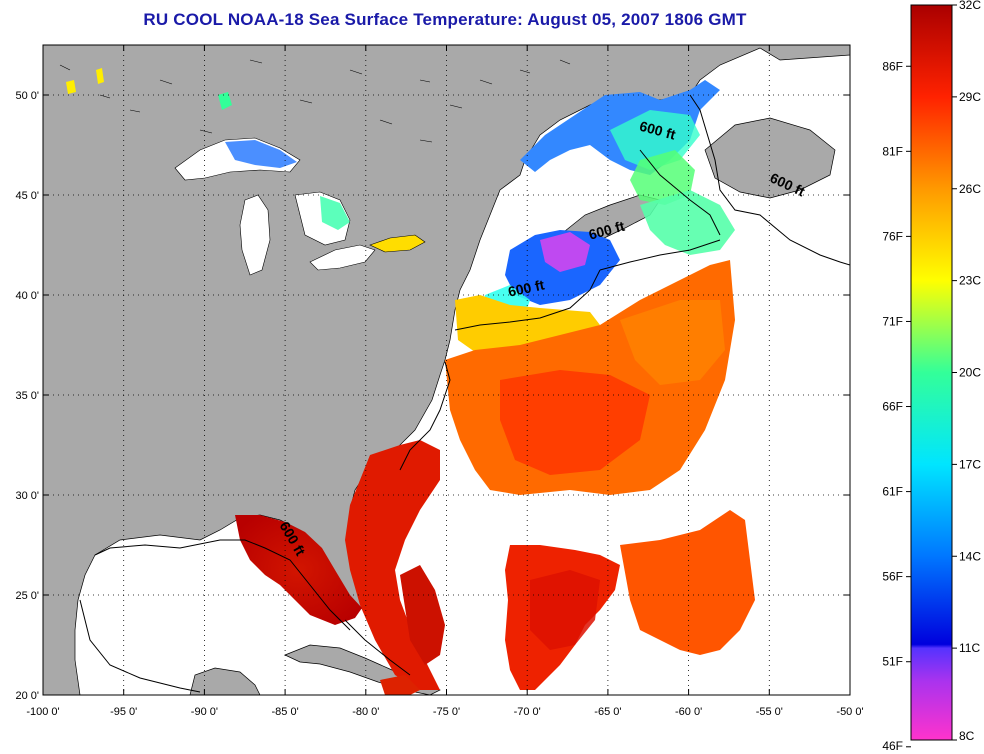  What do you see at coordinates (892, 492) in the screenshot?
I see `colorbar-label-f: 61F` at bounding box center [892, 492].